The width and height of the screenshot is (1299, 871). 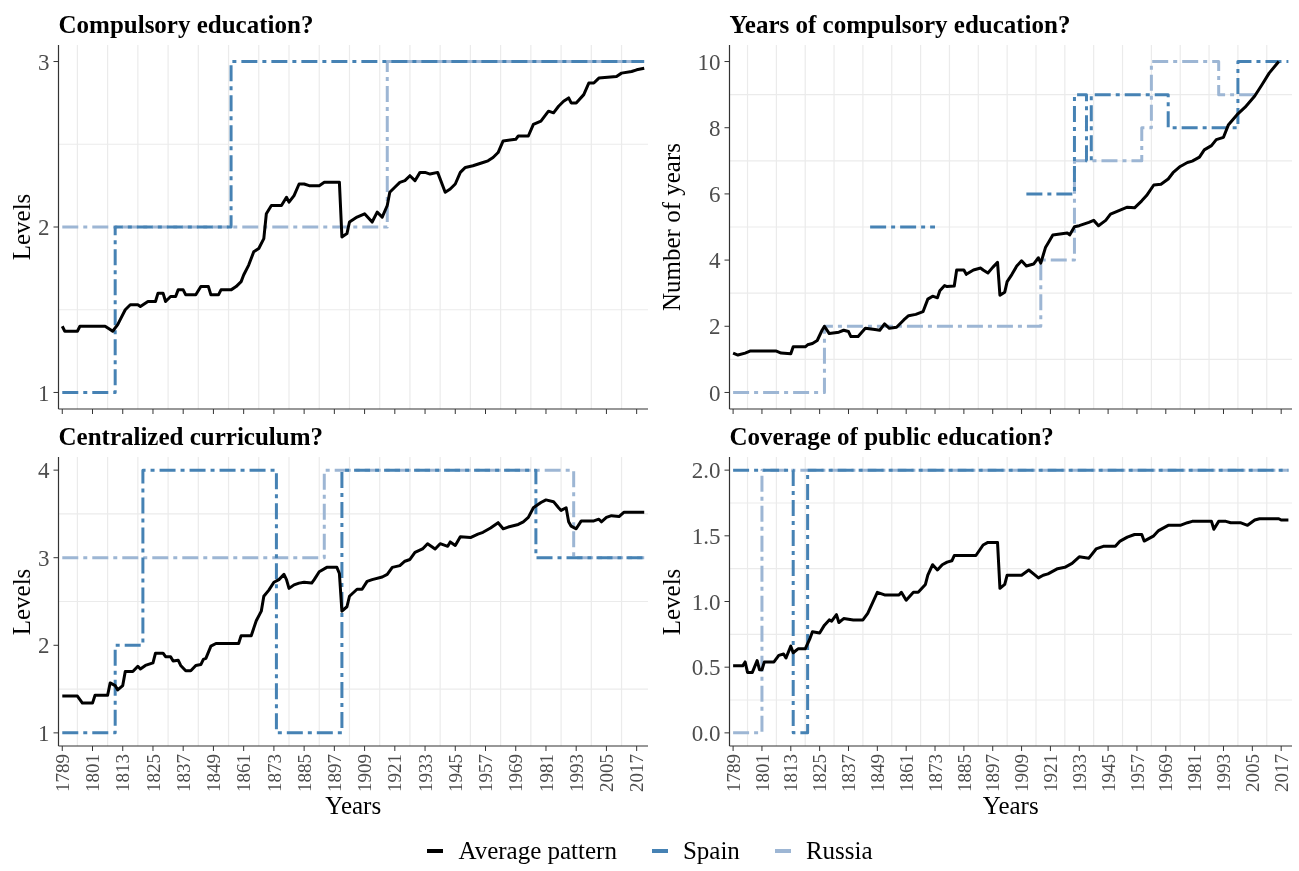 I want to click on y-tick-label: 1.0, so click(x=706, y=602).